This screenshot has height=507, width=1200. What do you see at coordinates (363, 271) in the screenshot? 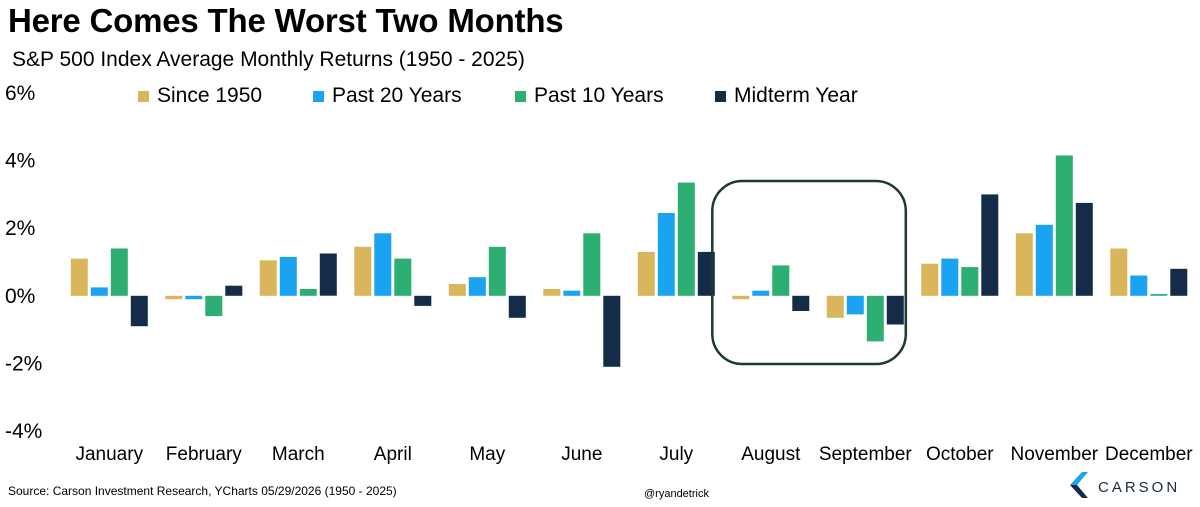
I see `bar-since-1950-april` at bounding box center [363, 271].